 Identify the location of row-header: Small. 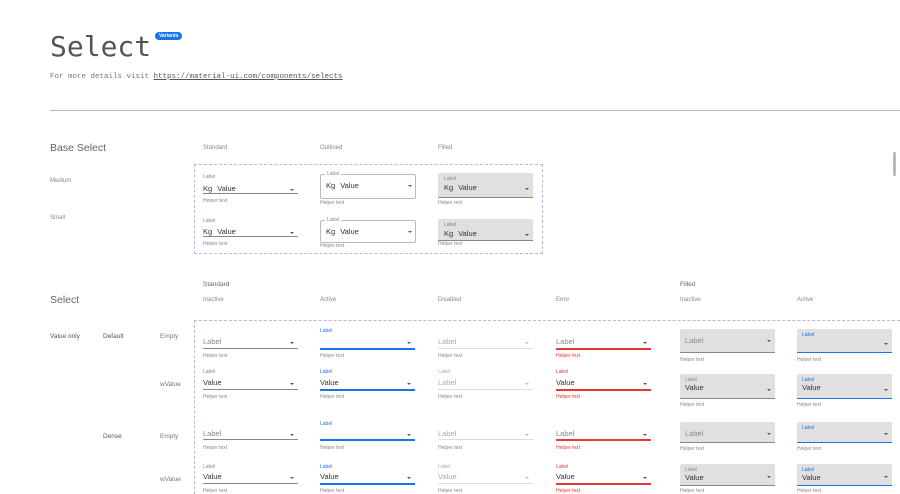
(58, 218).